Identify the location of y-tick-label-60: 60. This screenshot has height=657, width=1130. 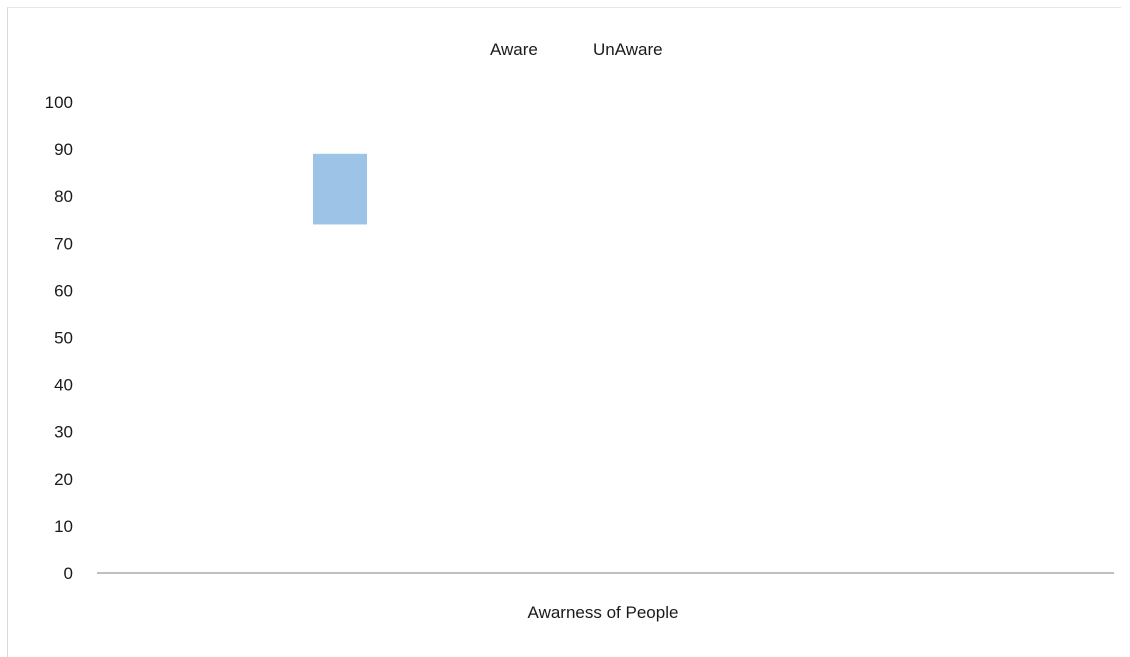
(63, 290).